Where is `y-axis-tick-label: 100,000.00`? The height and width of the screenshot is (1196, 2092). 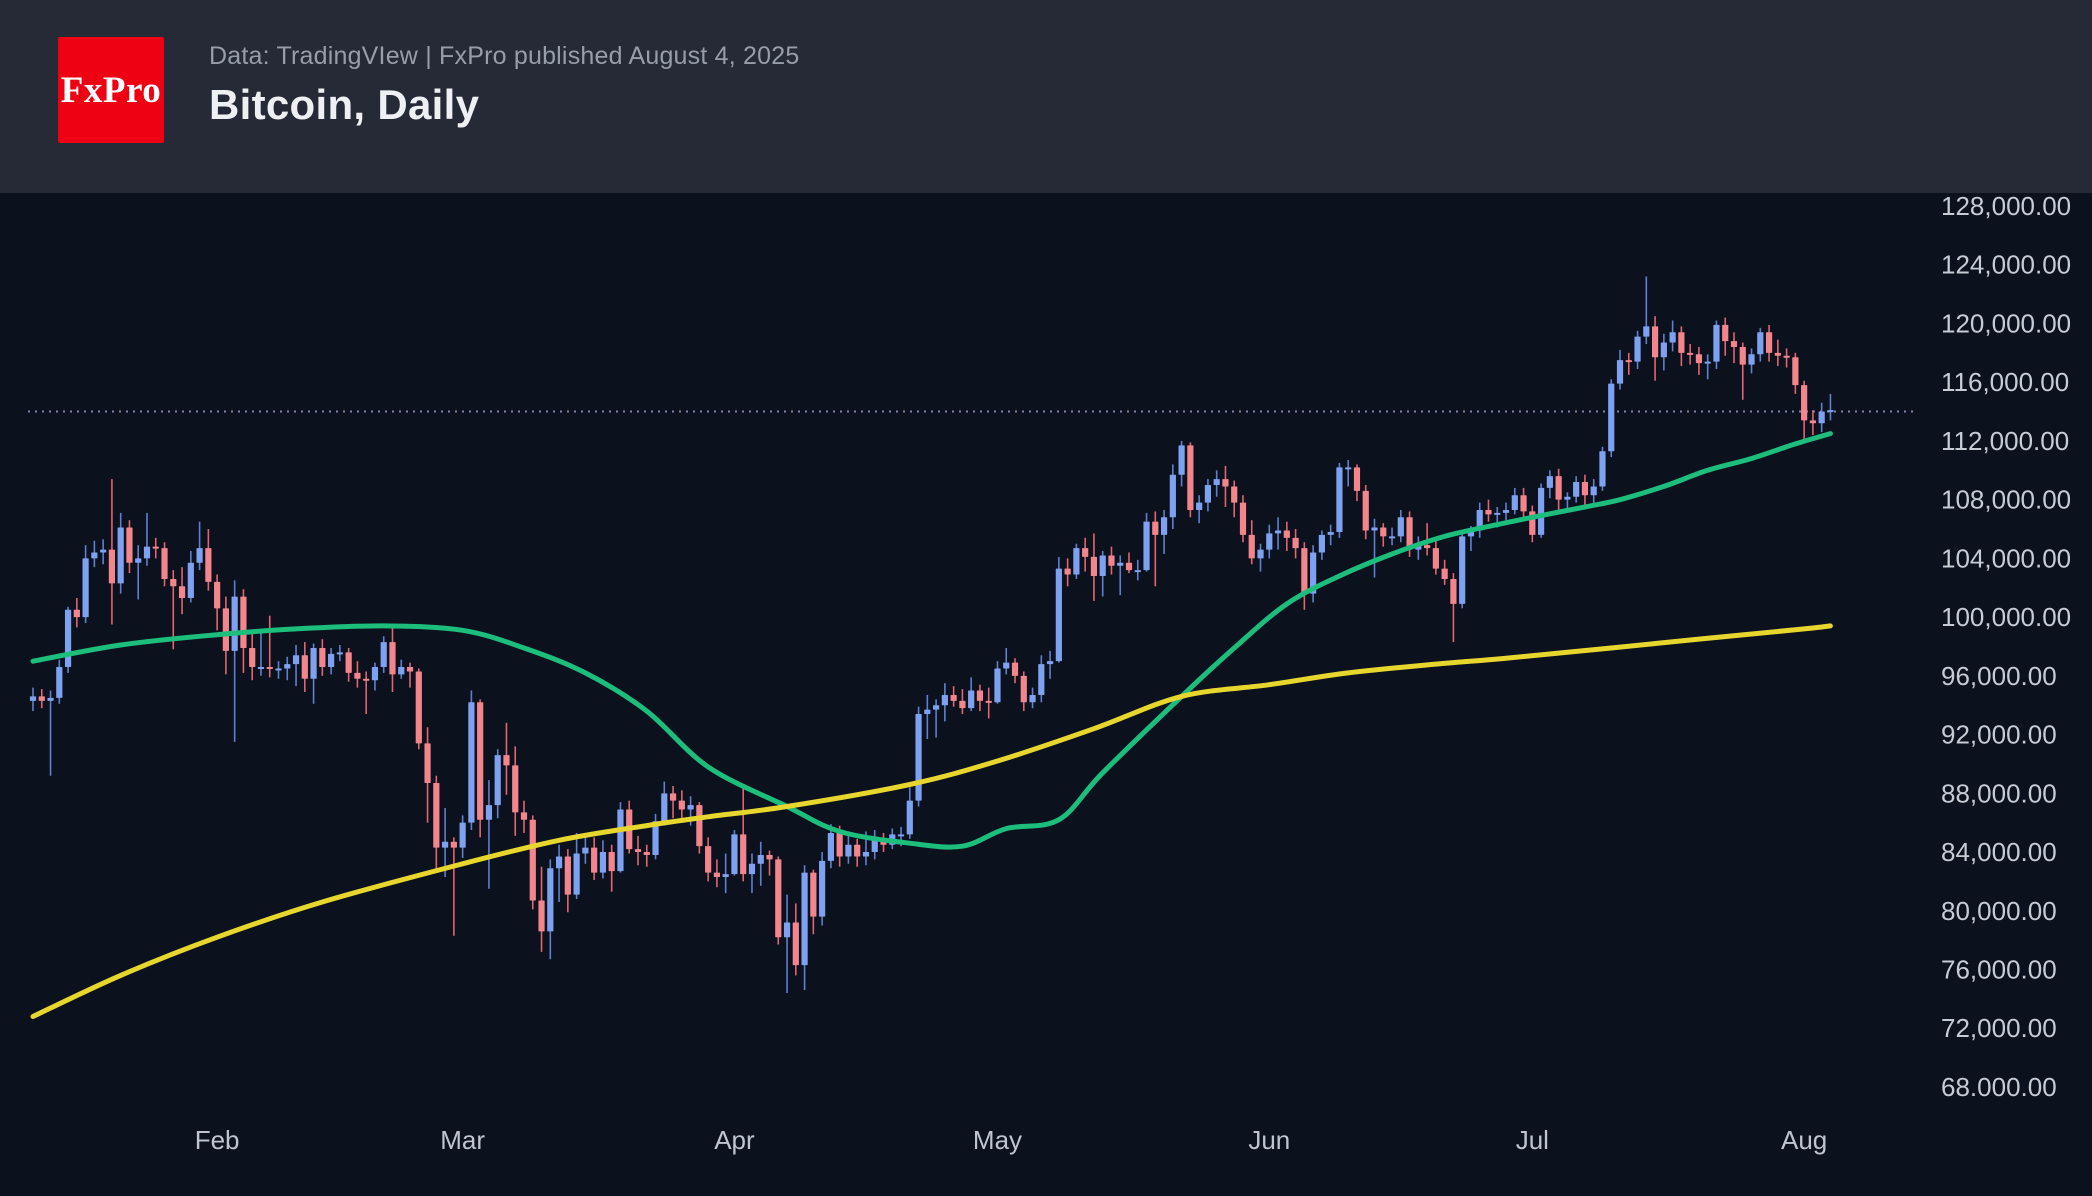
y-axis-tick-label: 100,000.00 is located at coordinates (2006, 617).